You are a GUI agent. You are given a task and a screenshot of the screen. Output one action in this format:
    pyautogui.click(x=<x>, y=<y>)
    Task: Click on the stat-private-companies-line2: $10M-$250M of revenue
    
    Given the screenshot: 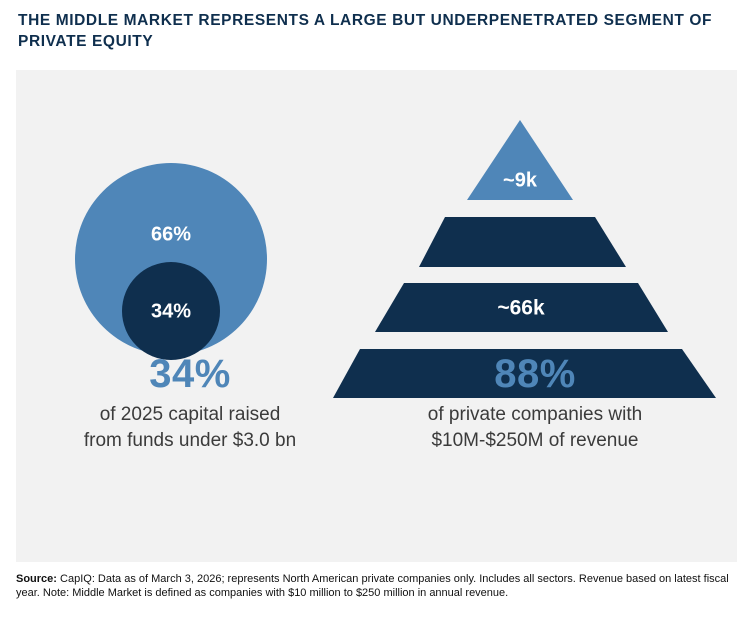 What is the action you would take?
    pyautogui.click(x=535, y=440)
    